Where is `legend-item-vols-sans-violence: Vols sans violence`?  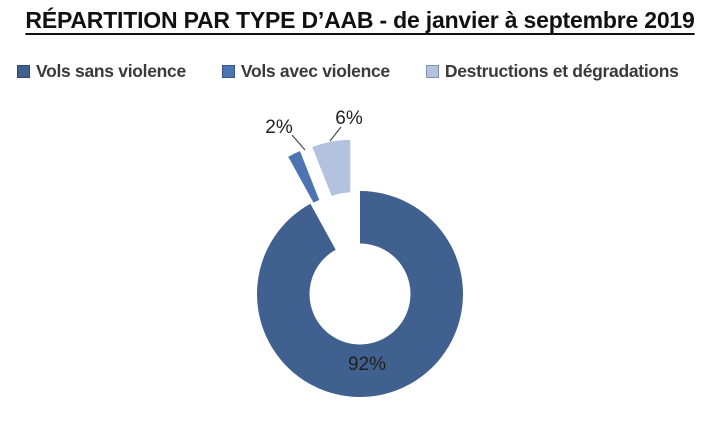
legend-item-vols-sans-violence: Vols sans violence is located at coordinates (101, 71).